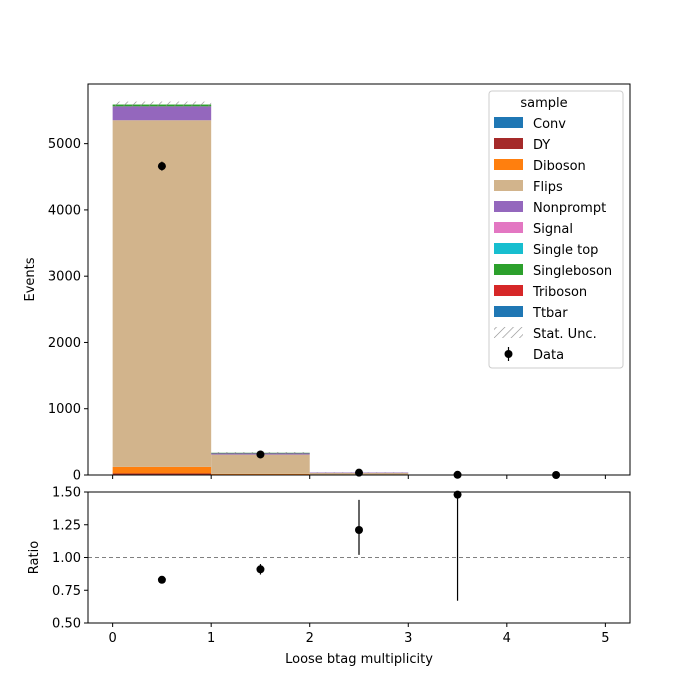 The height and width of the screenshot is (700, 700). Describe the element at coordinates (508, 269) in the screenshot. I see `legend-swatch-singleboson` at that location.